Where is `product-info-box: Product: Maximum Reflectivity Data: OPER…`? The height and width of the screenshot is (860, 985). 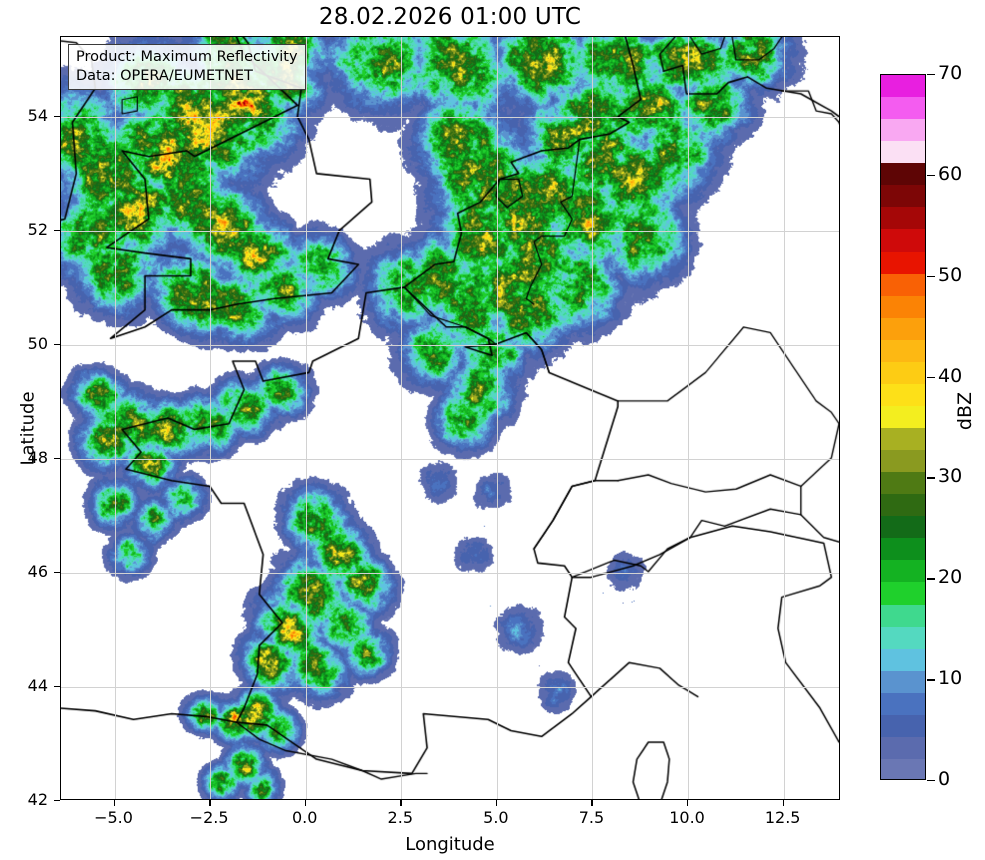 product-info-box: Product: Maximum Reflectivity Data: OPER… is located at coordinates (187, 67).